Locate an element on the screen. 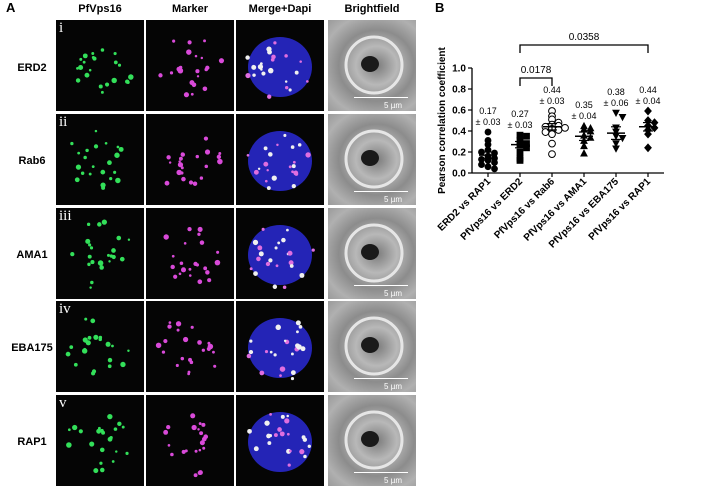  mean-value-label: 0.27 is located at coordinates (520, 114).